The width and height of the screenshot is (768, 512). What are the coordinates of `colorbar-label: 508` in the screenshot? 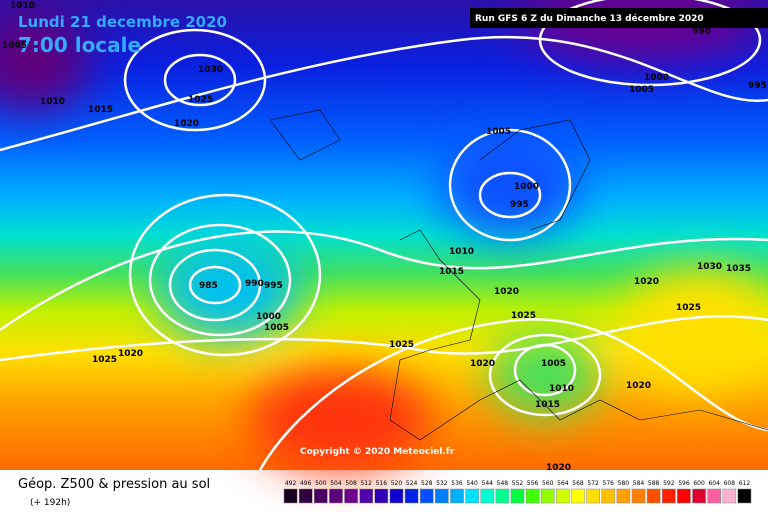 It's located at (351, 483).